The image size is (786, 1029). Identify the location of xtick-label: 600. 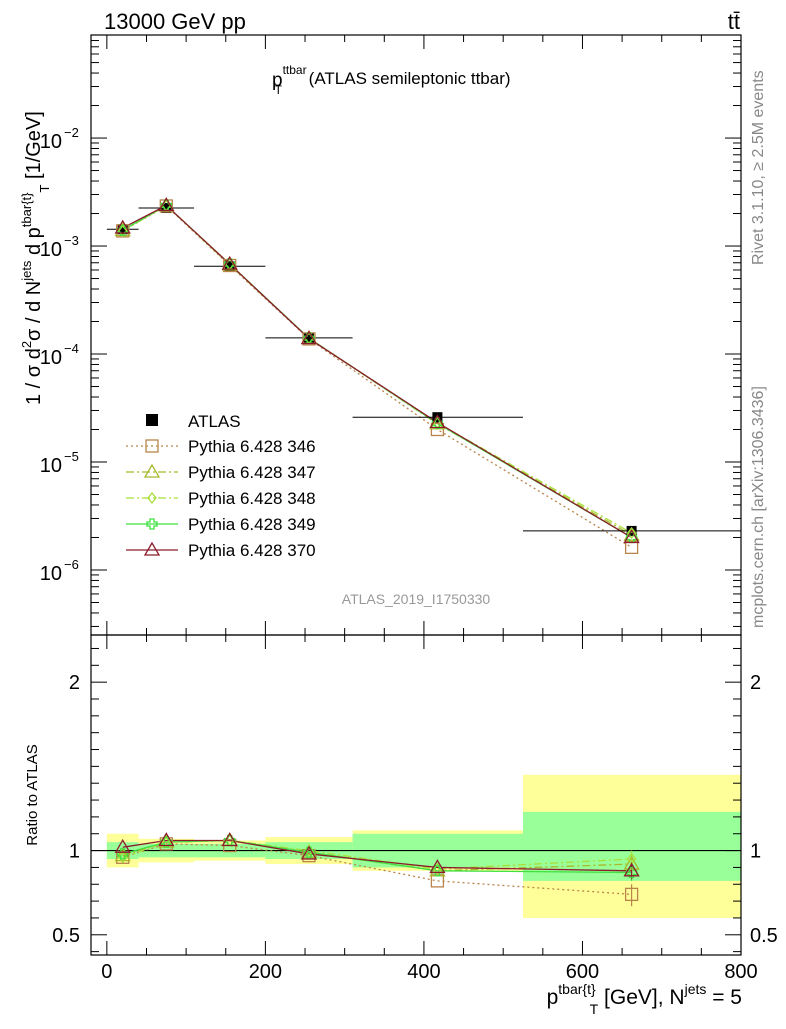
(582, 972).